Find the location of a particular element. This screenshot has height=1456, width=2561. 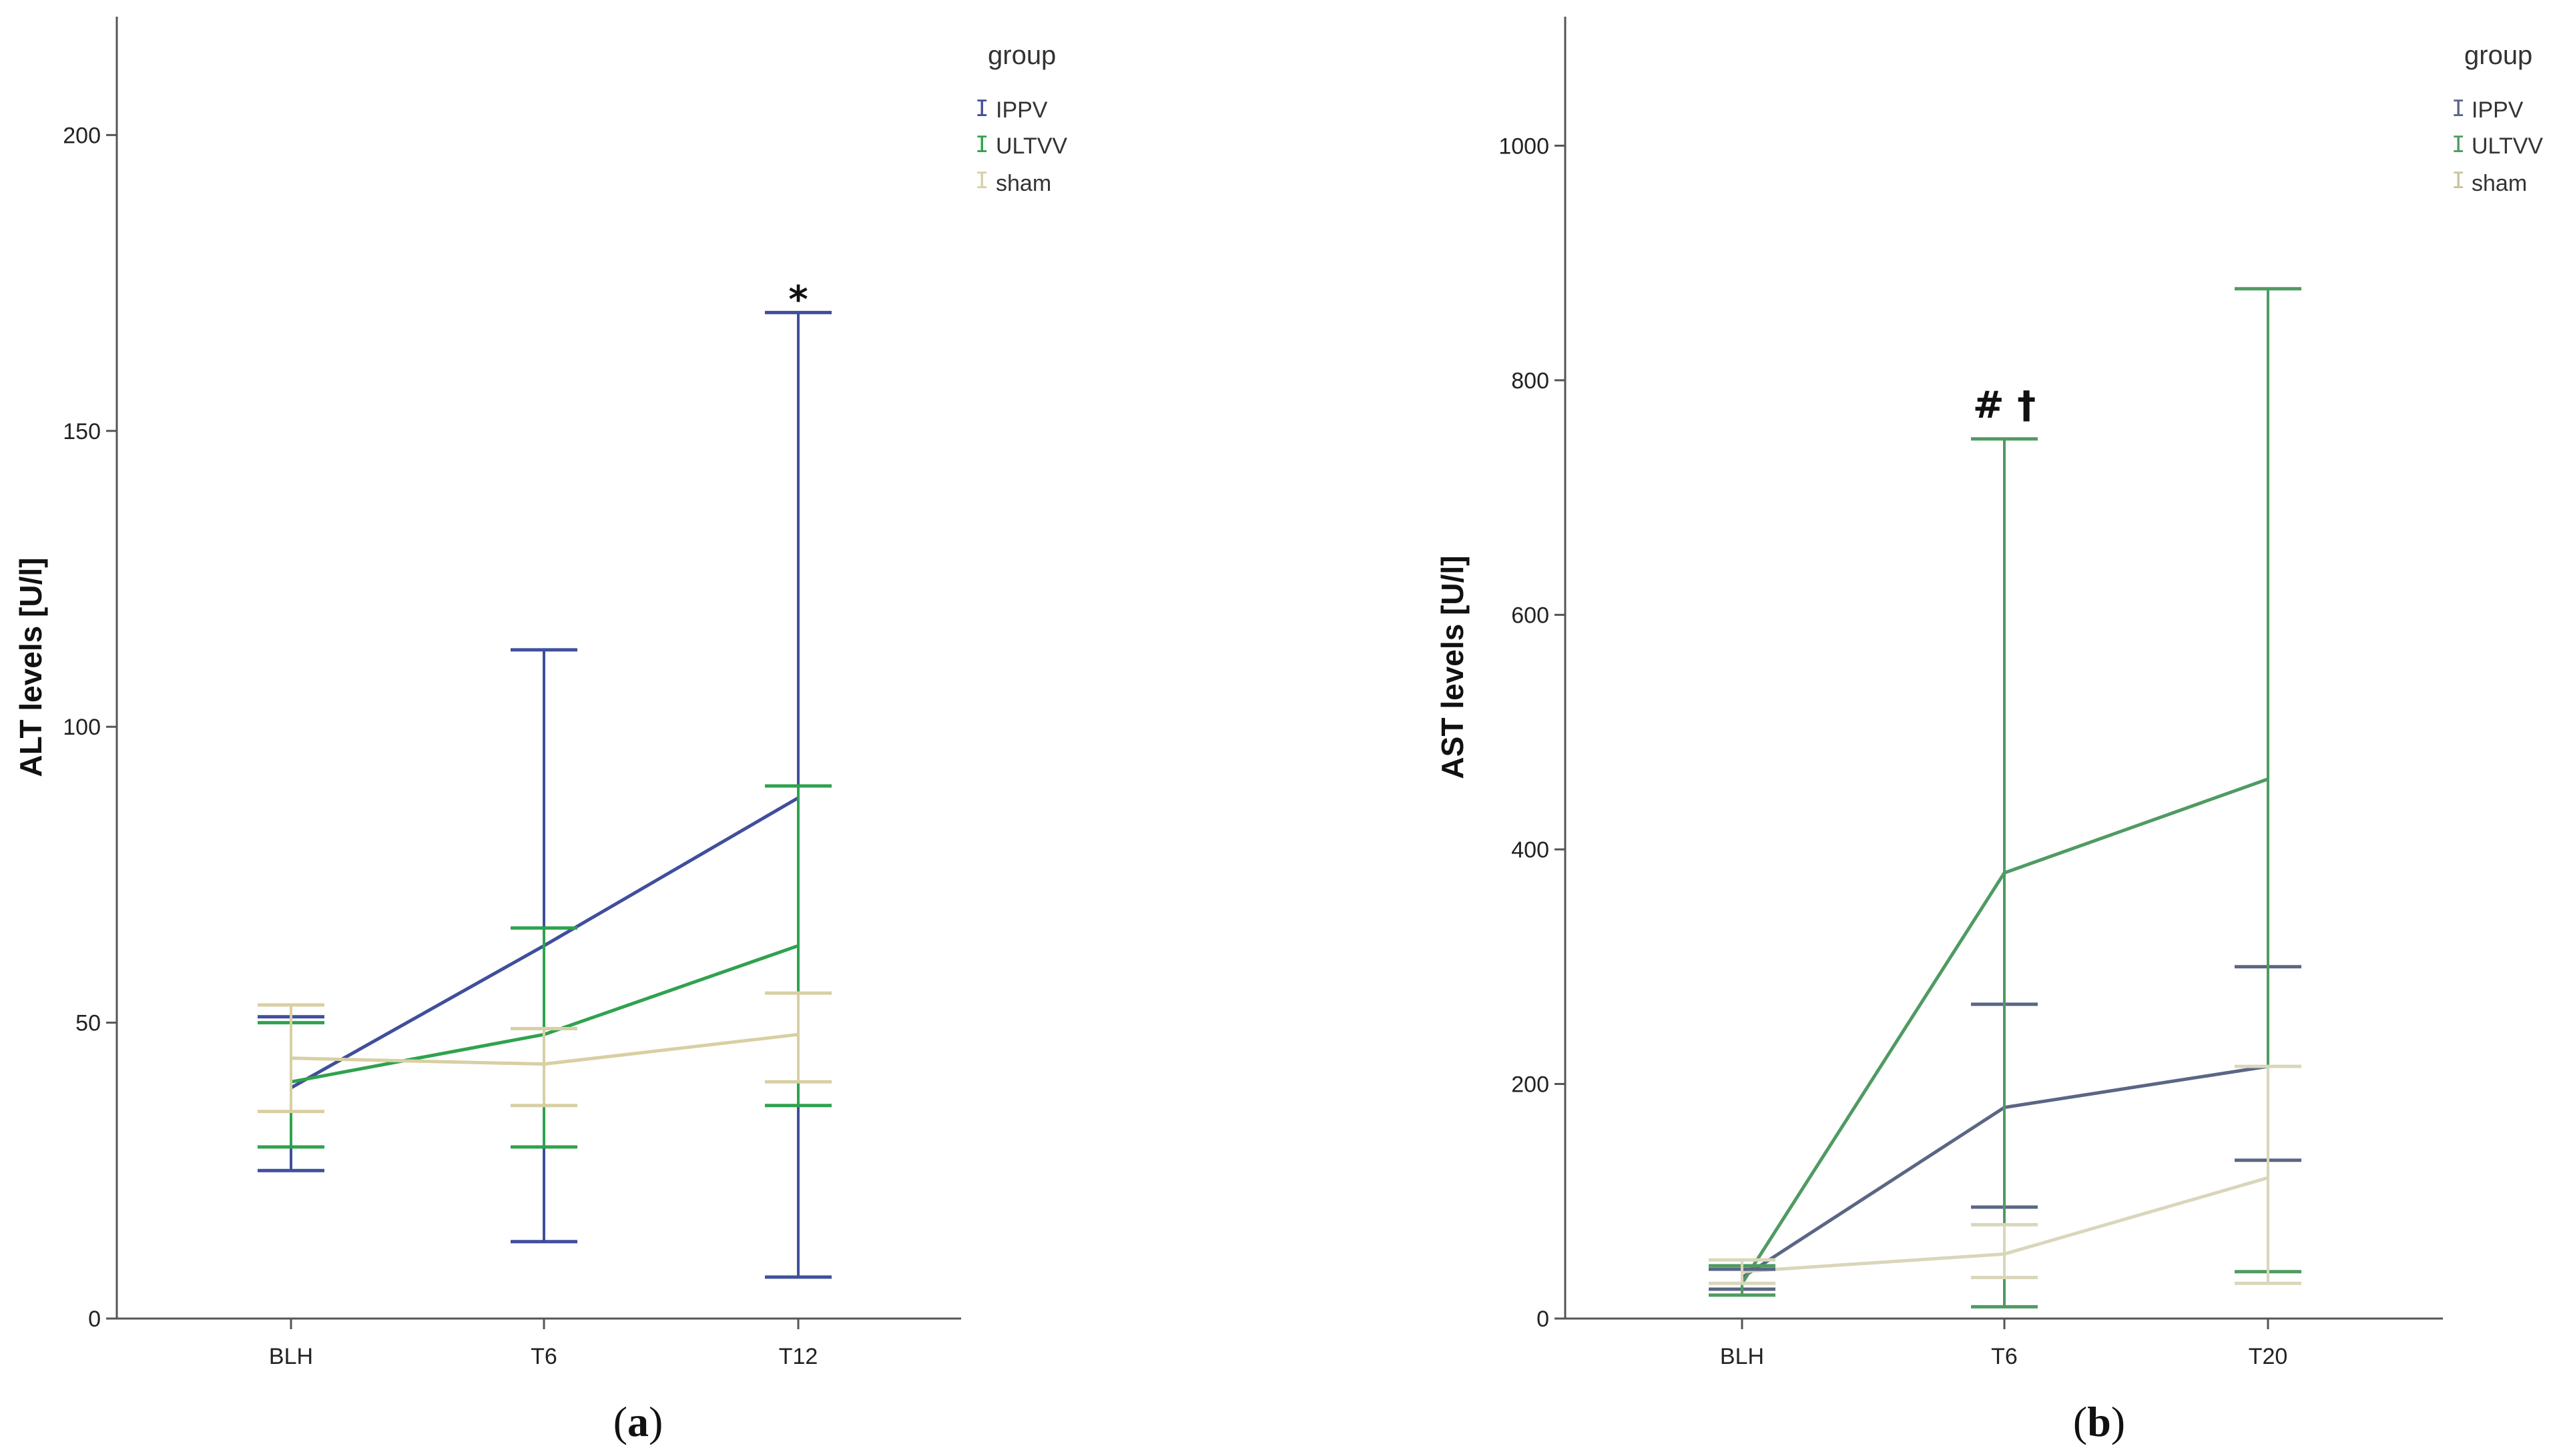

panel-a-caption: (a) is located at coordinates (638, 1422).